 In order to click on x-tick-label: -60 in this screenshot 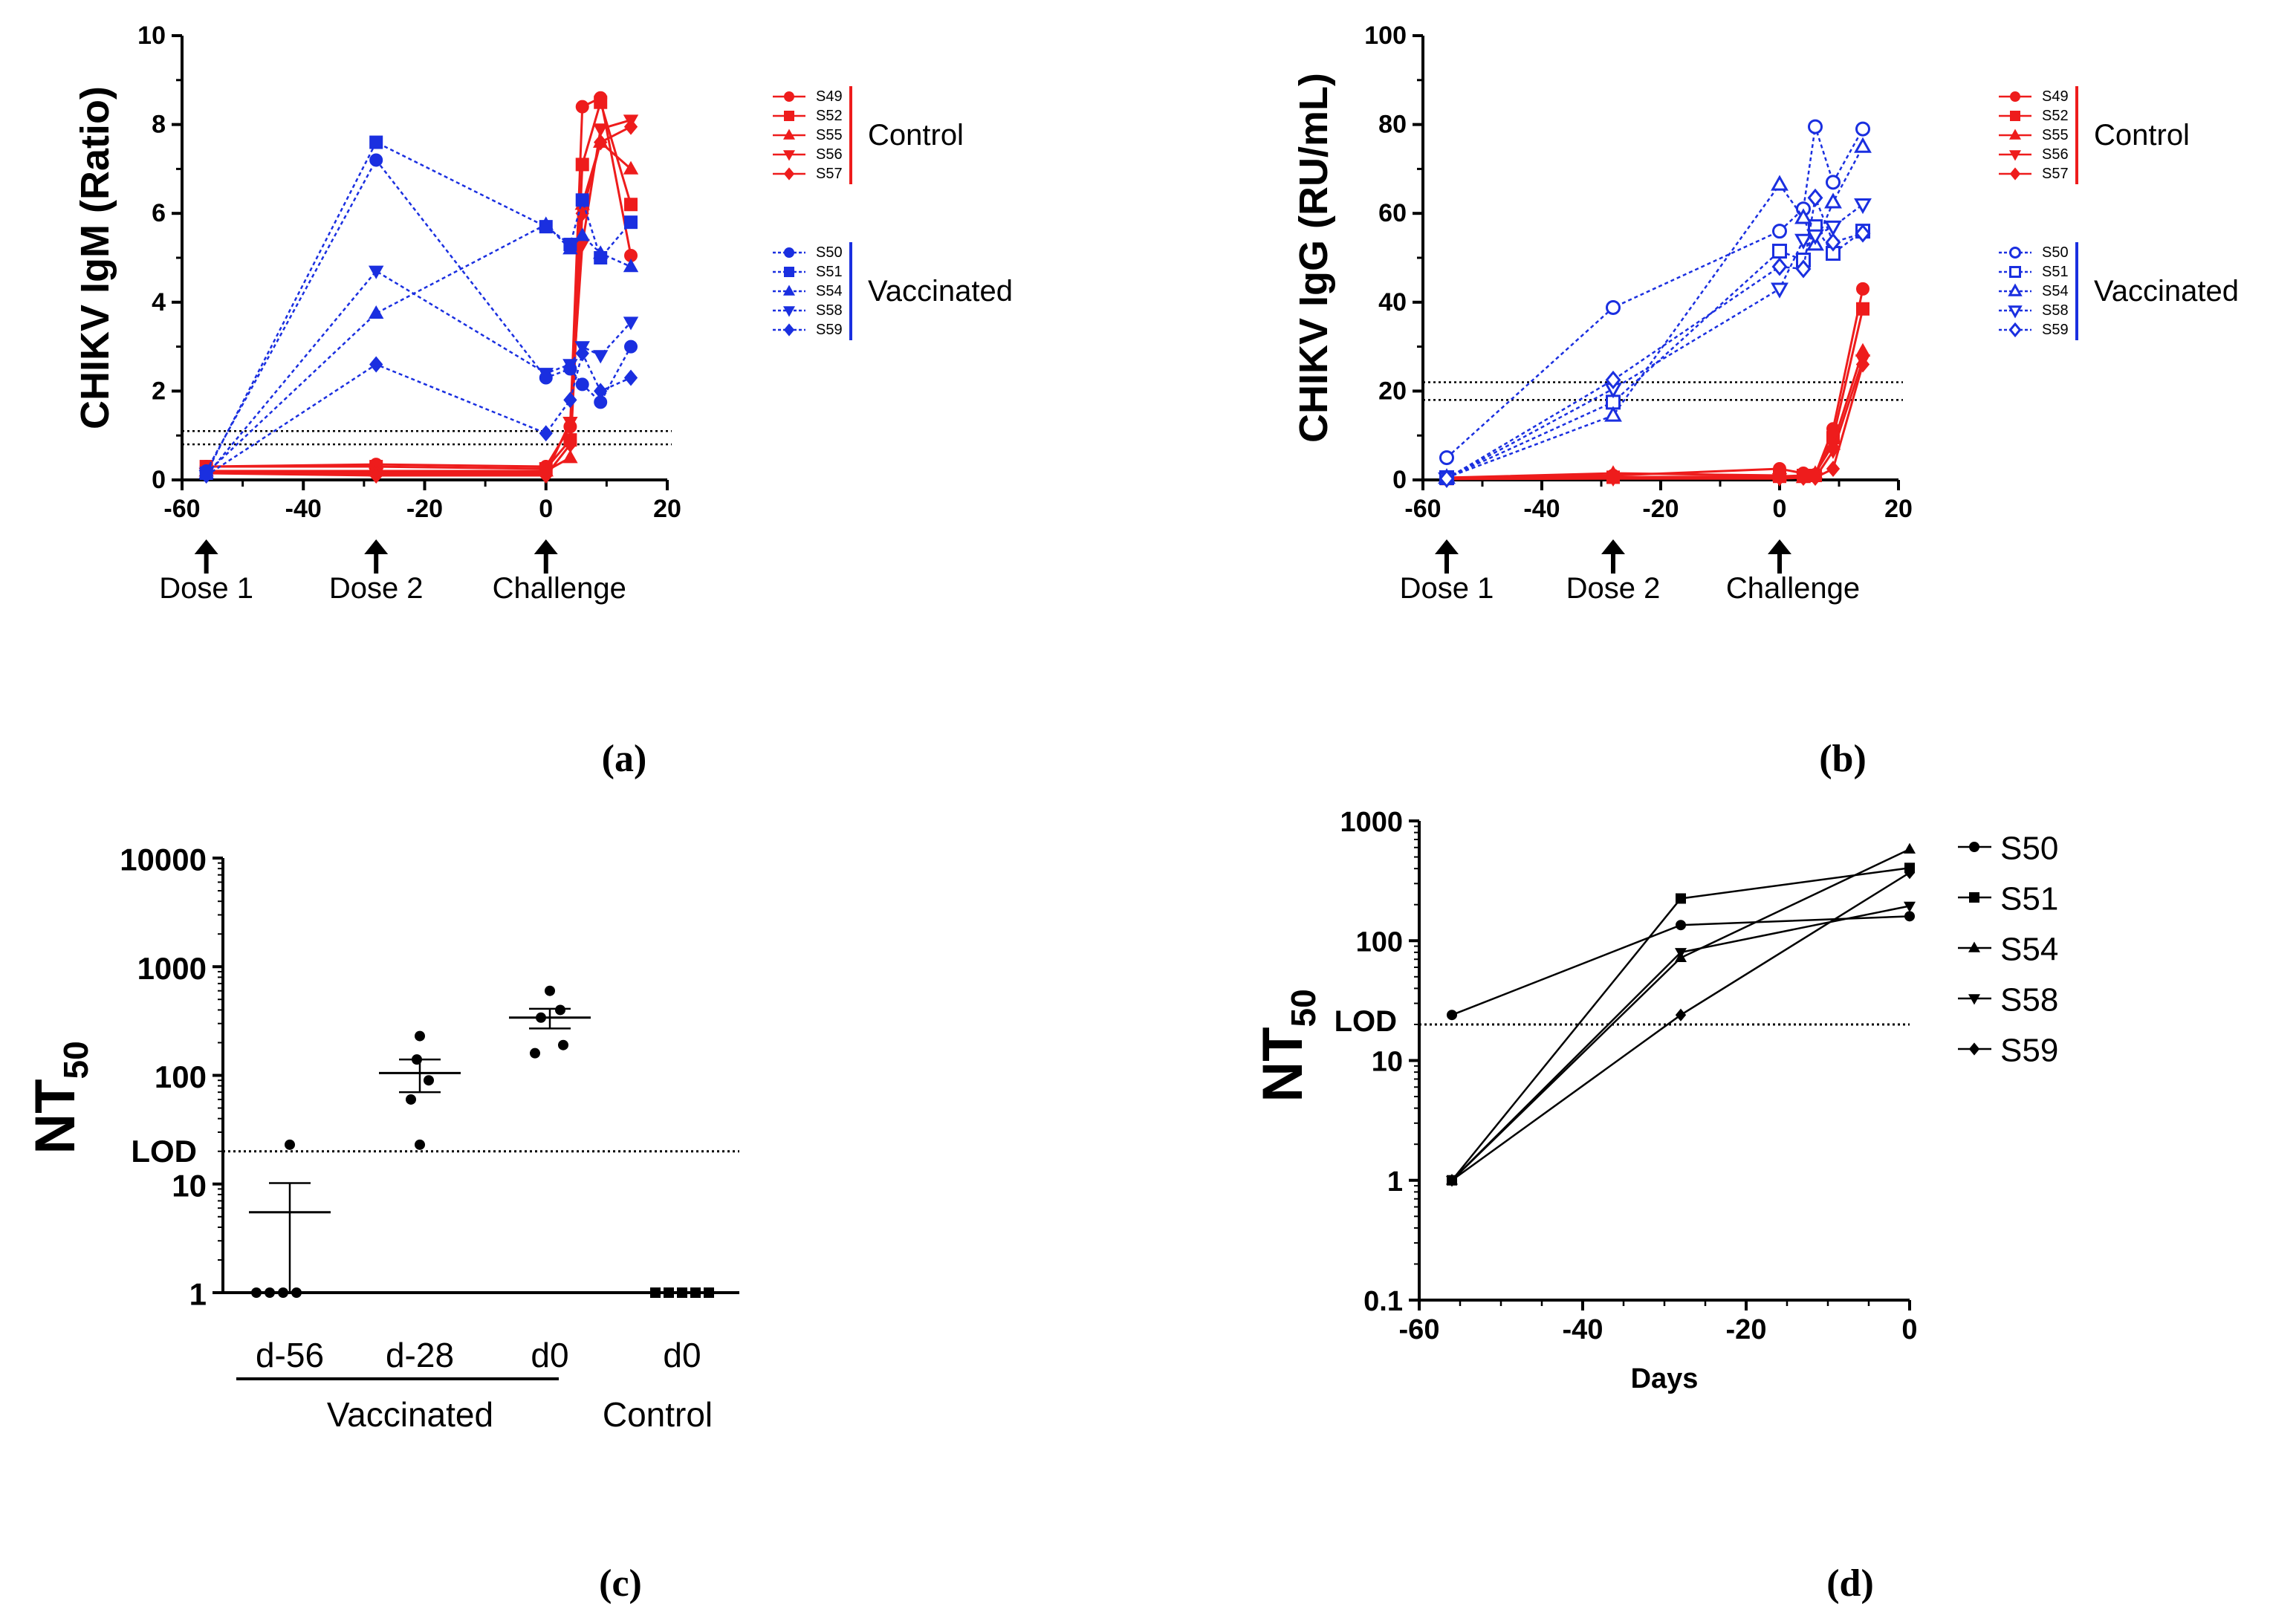, I will do `click(1419, 1329)`.